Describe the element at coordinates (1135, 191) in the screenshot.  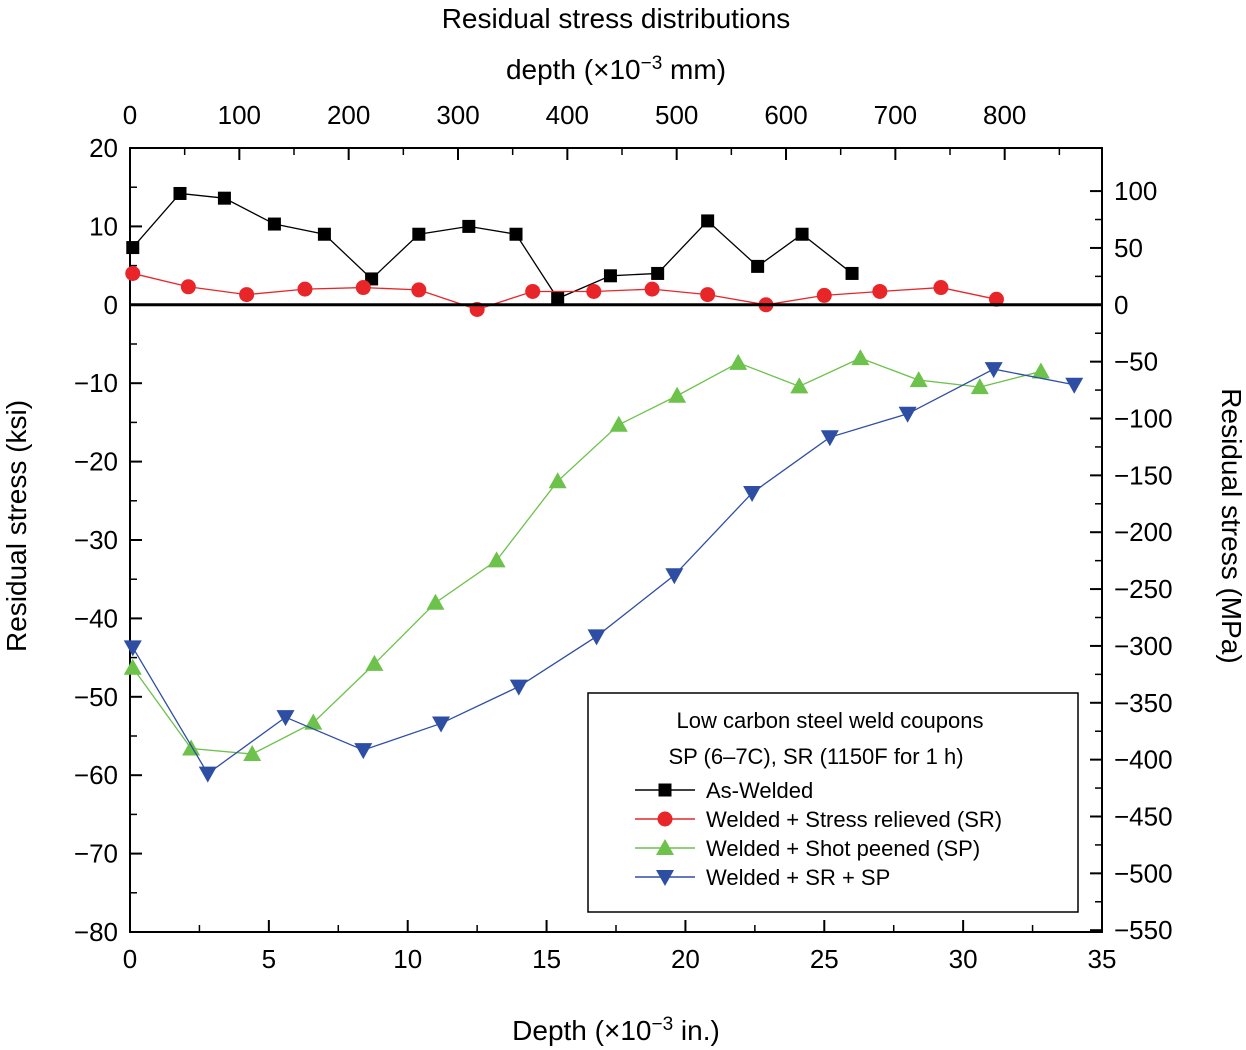
I see `y2-tick-label: 100` at that location.